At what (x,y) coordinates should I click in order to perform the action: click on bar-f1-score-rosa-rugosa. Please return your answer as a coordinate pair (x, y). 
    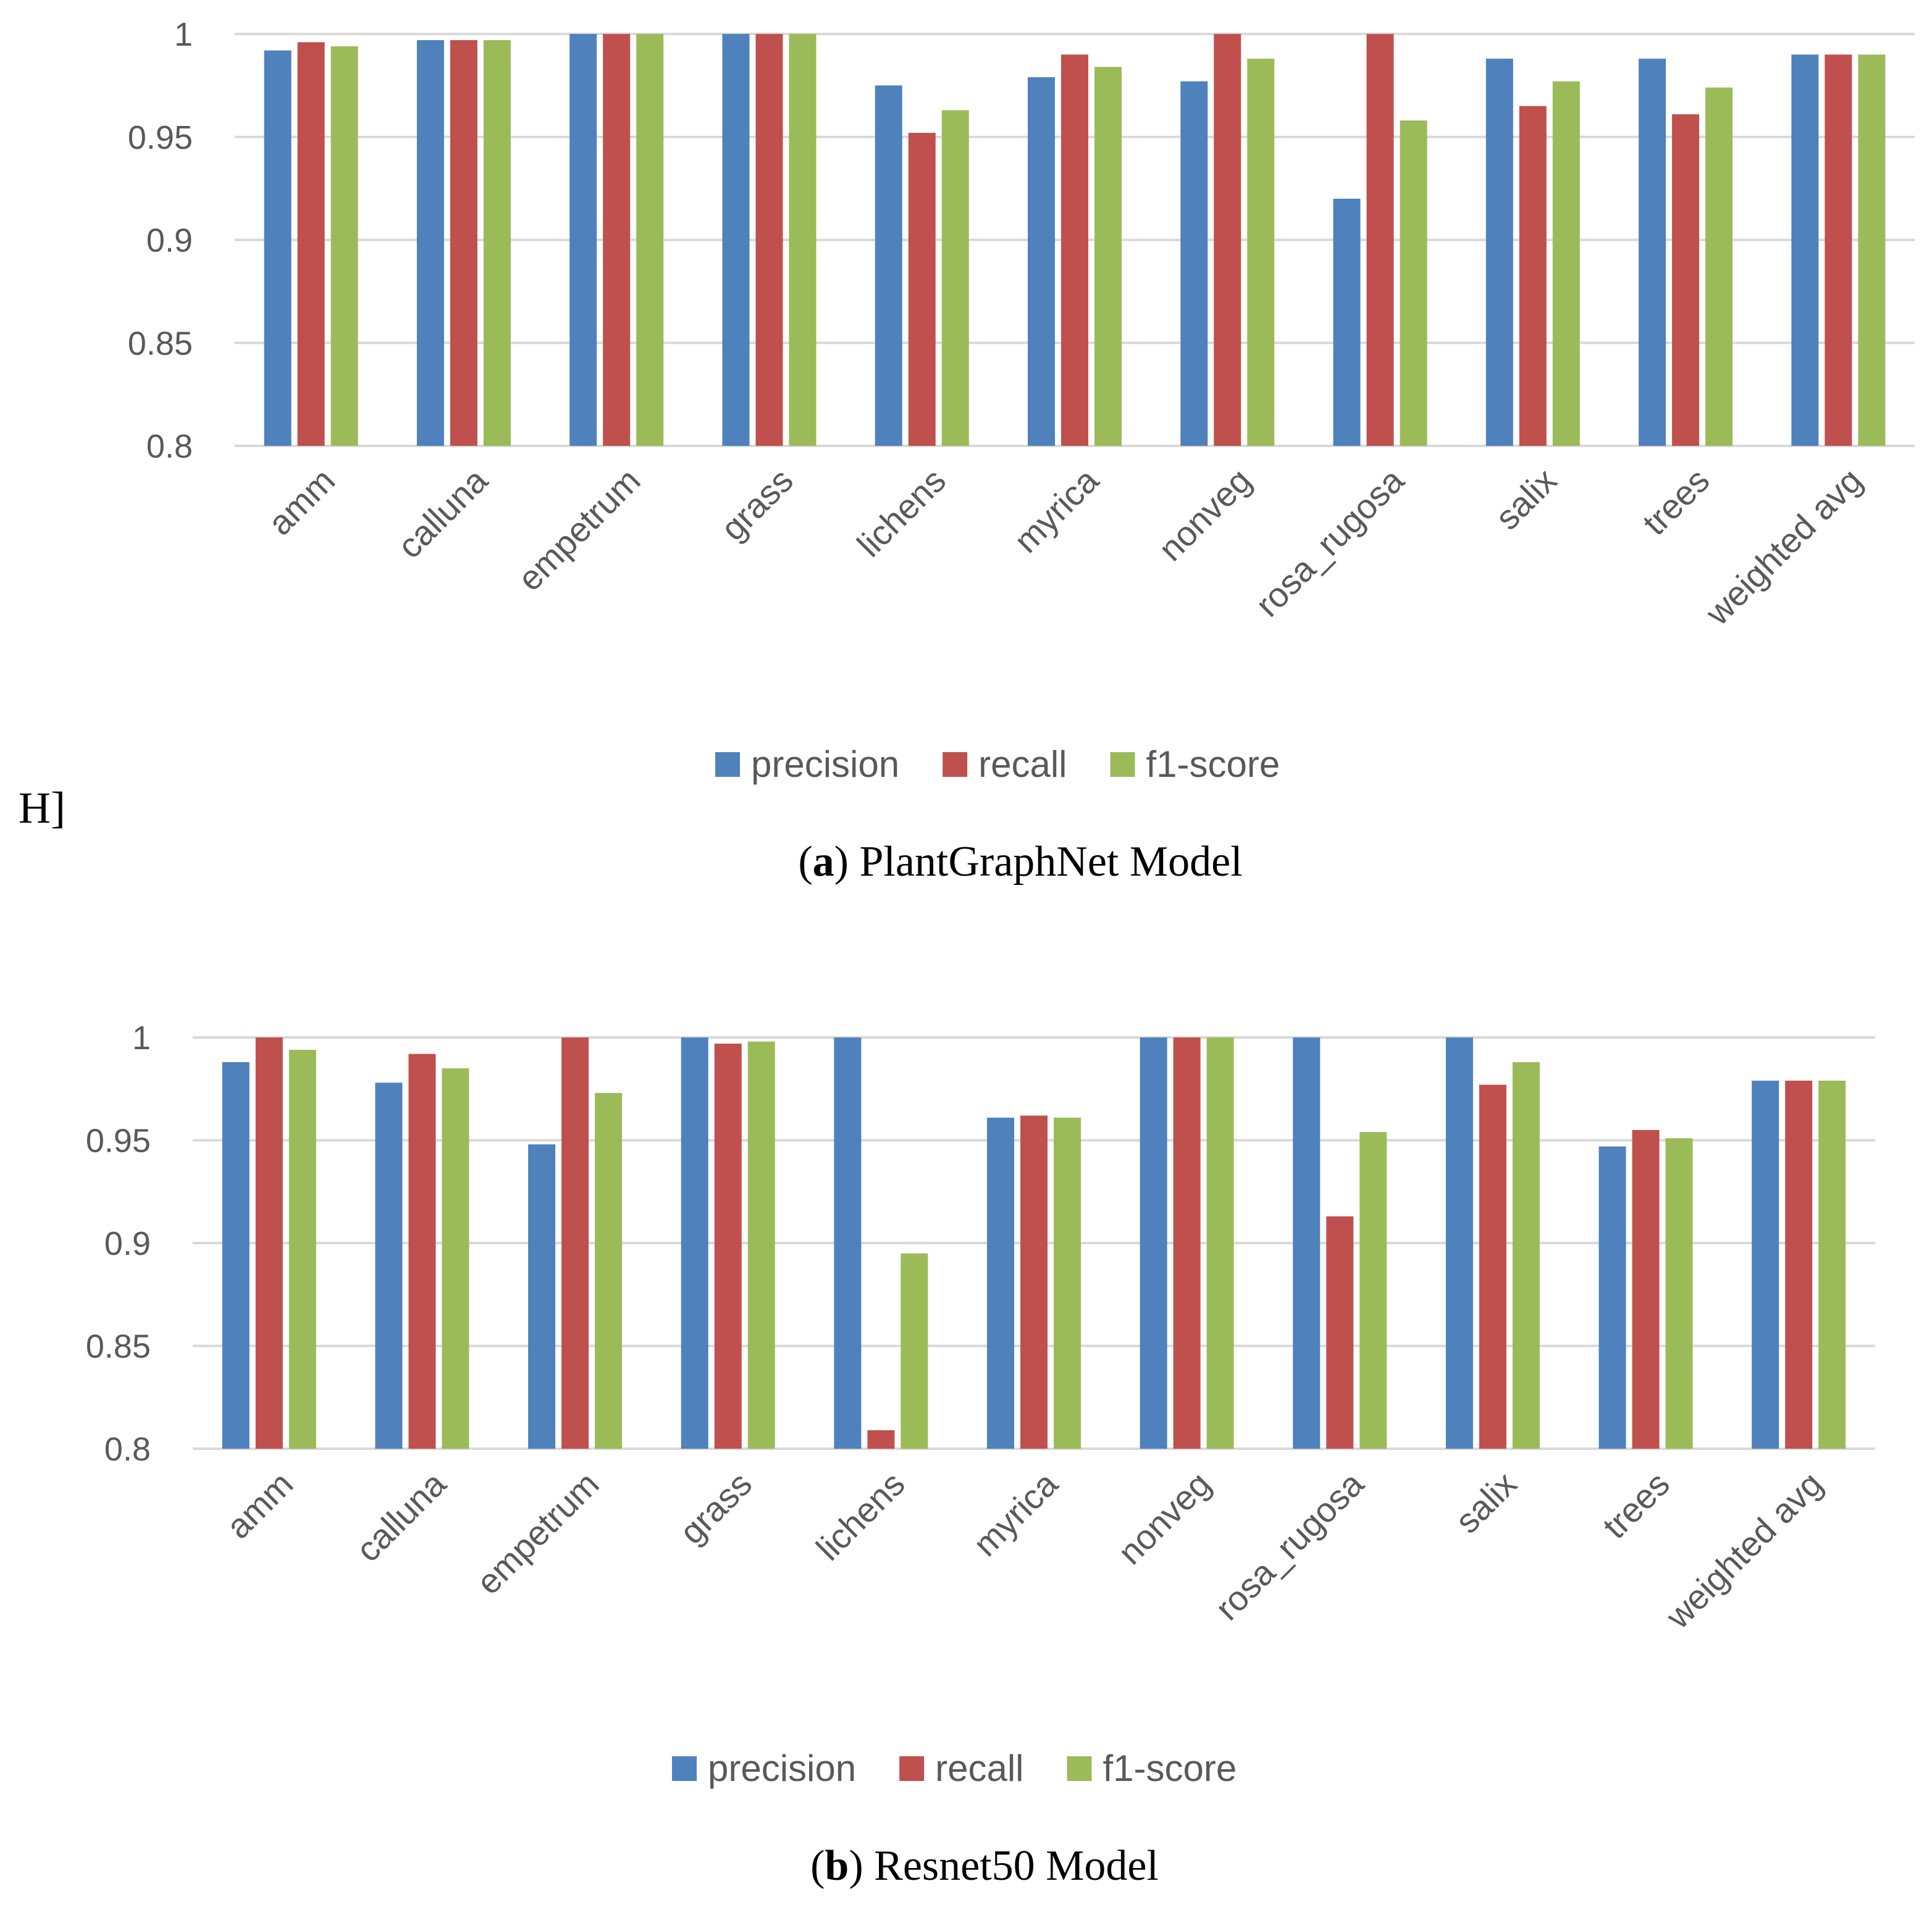
    Looking at the image, I should click on (1373, 1290).